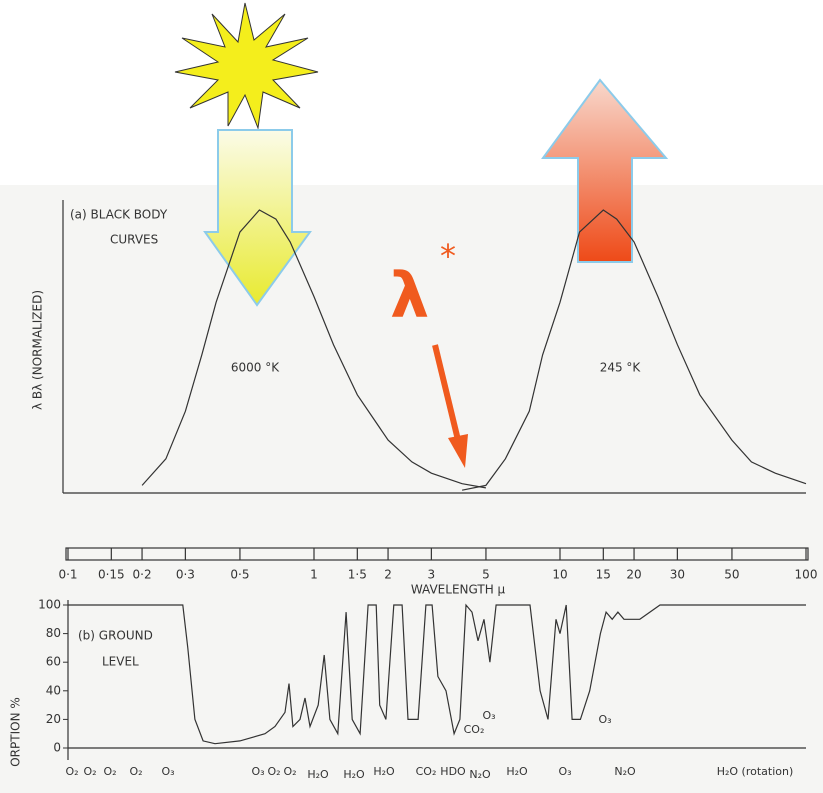 The width and height of the screenshot is (823, 793). Describe the element at coordinates (437, 554) in the screenshot. I see `wavelength-scale-bar` at that location.